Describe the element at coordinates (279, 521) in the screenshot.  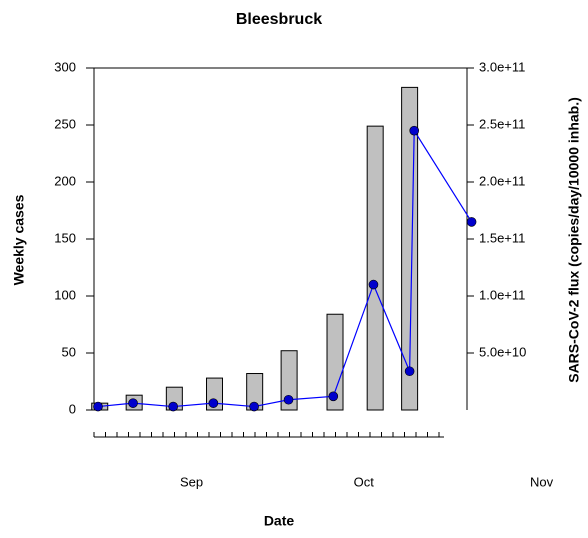
I see `x-axis-label: Date` at that location.